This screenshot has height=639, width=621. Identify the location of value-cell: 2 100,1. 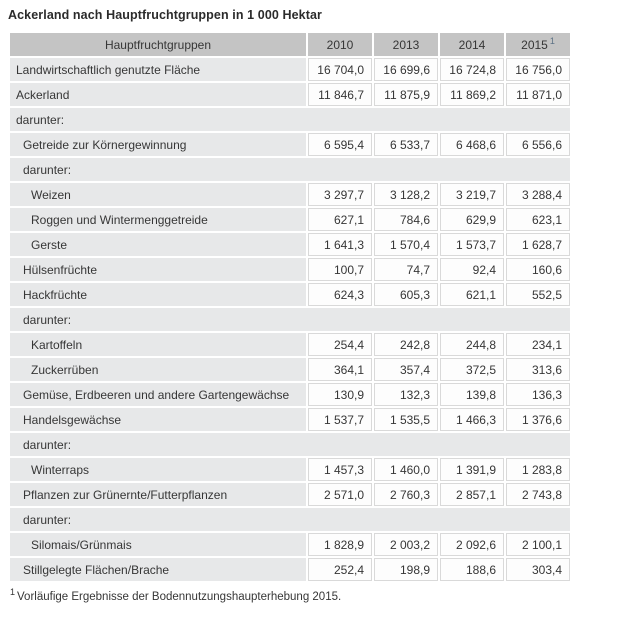
(538, 544).